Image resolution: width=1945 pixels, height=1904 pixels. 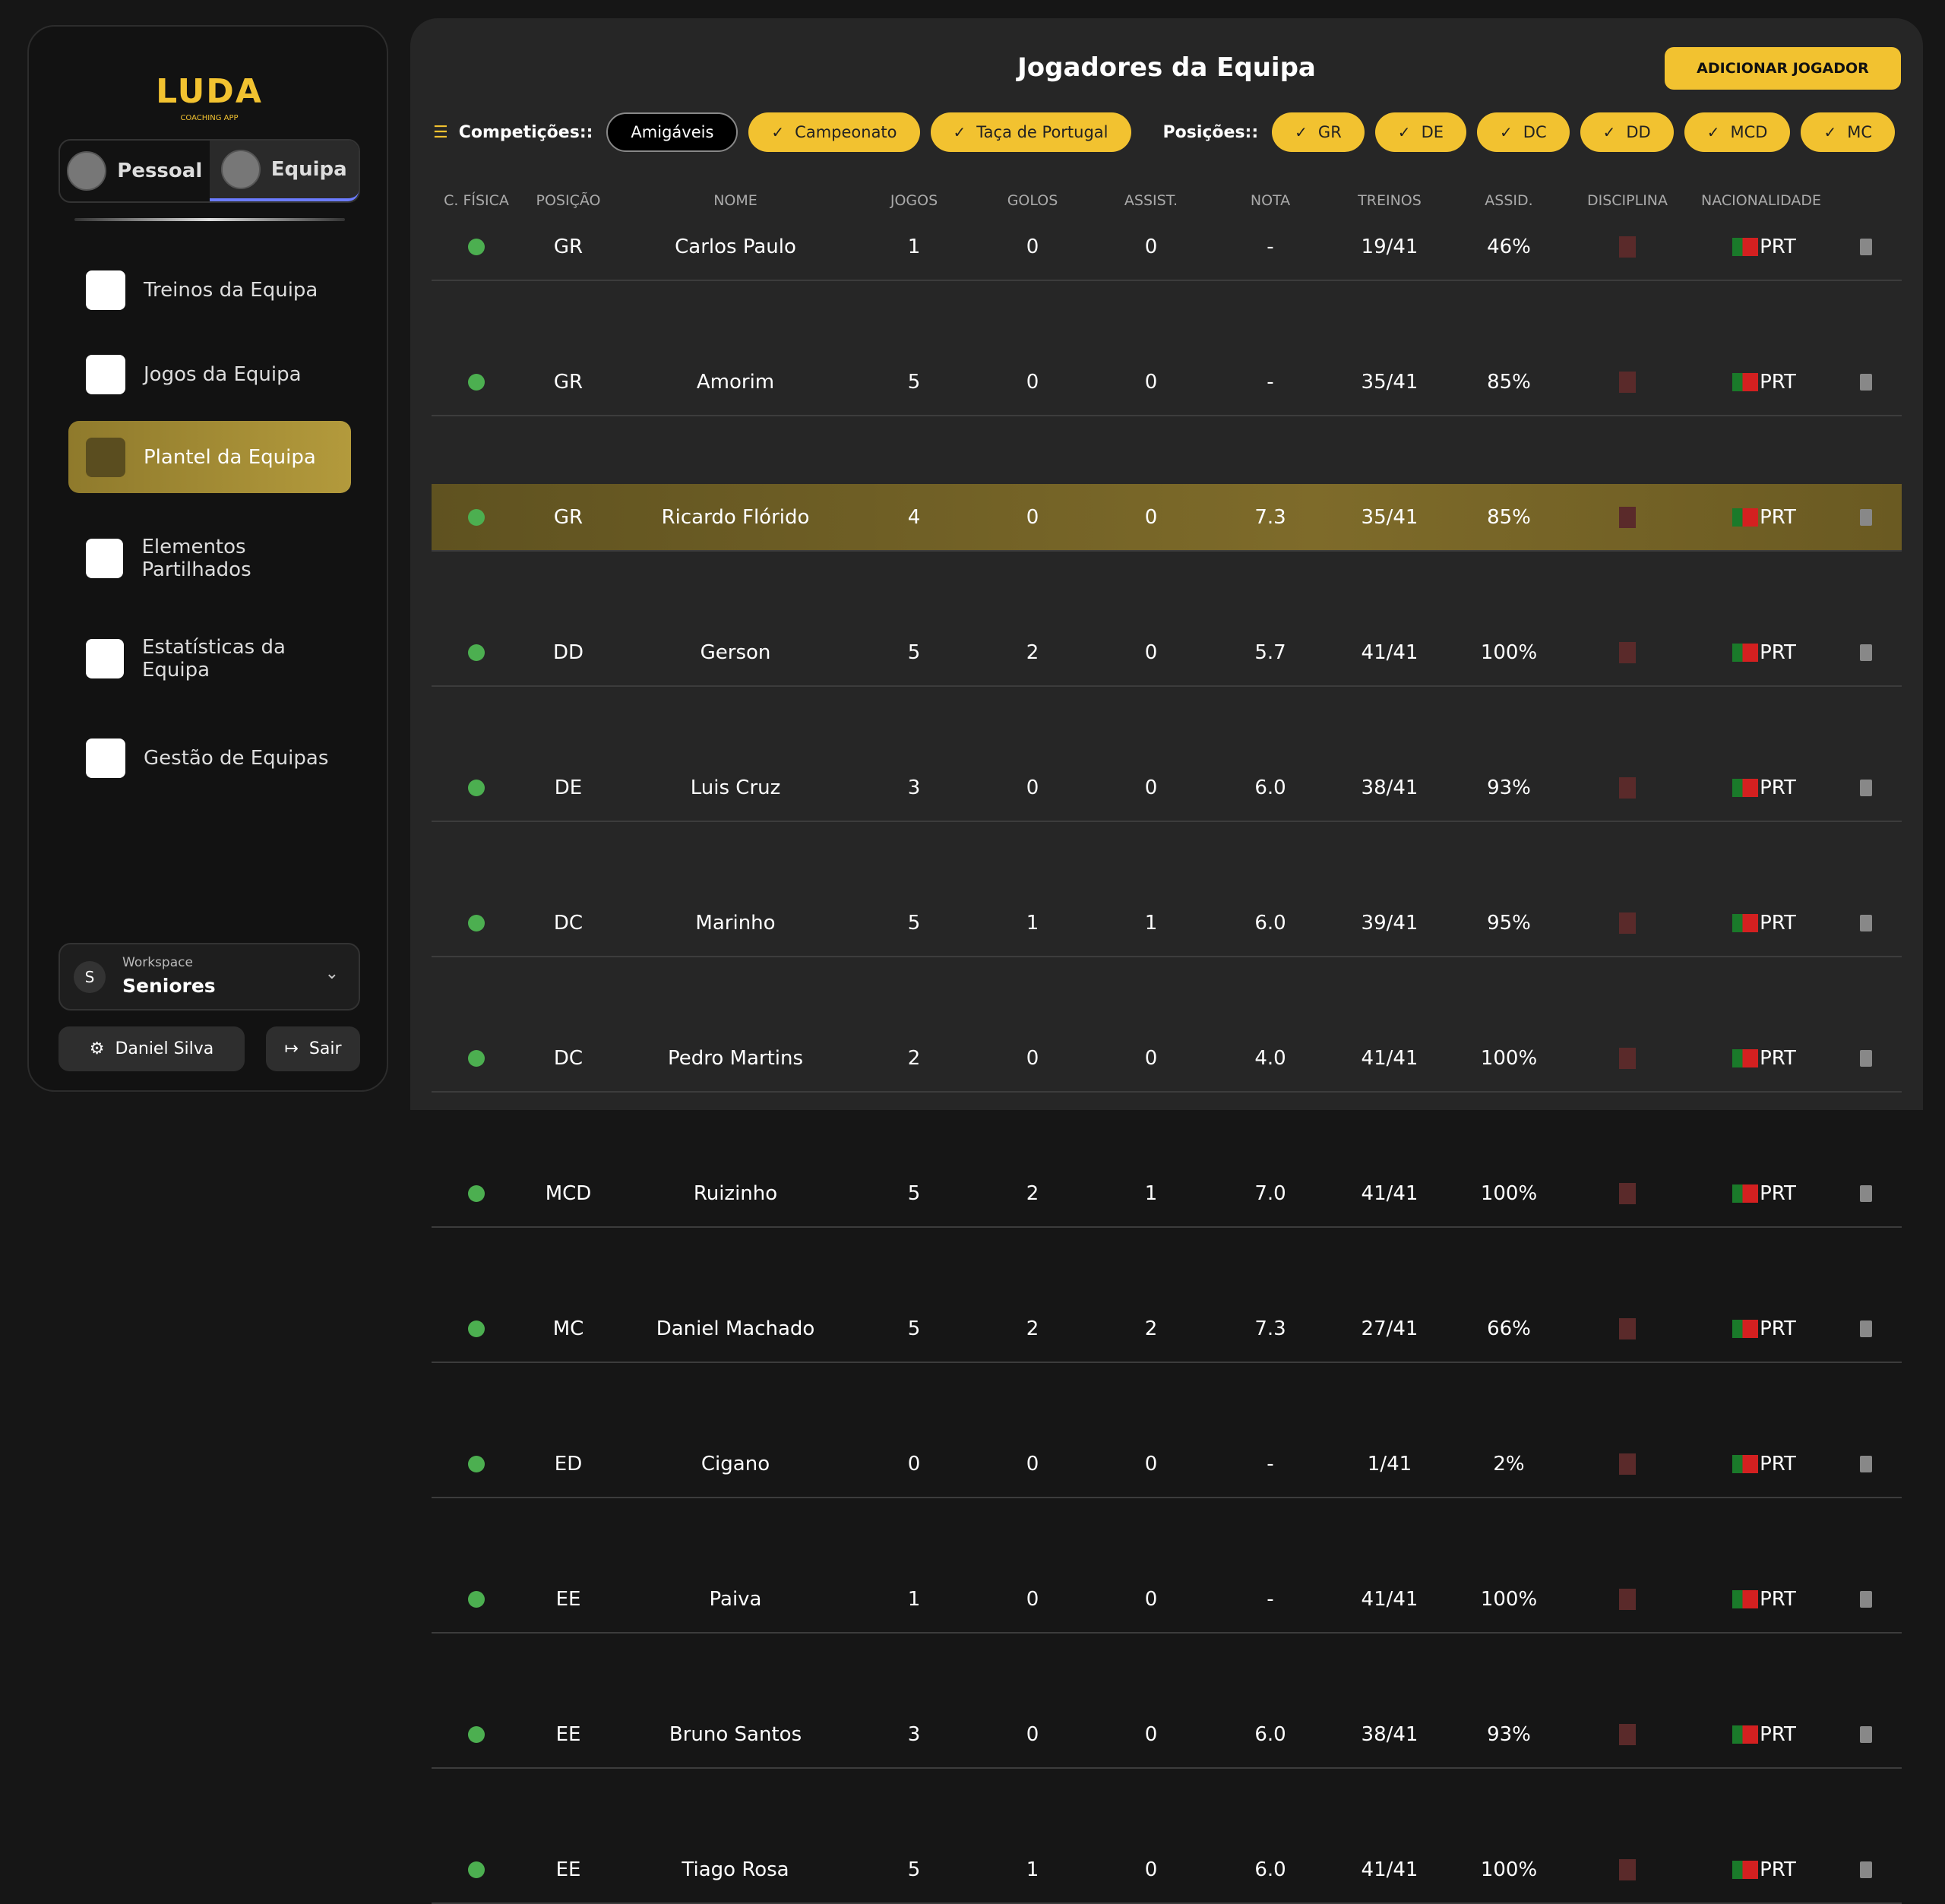 What do you see at coordinates (568, 652) in the screenshot?
I see `table-cell: DD` at bounding box center [568, 652].